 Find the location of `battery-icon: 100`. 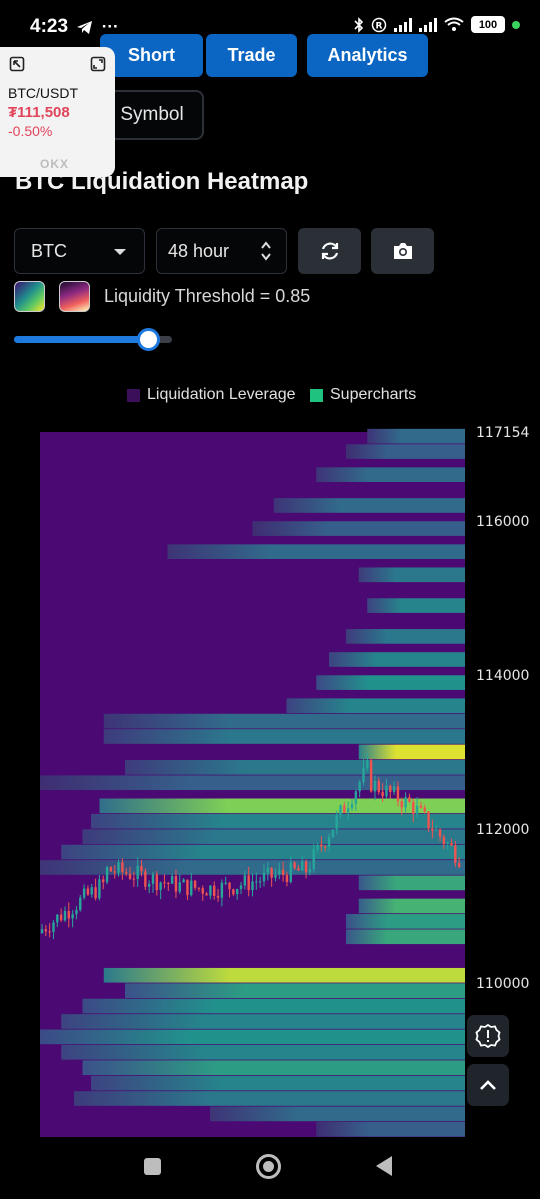

battery-icon: 100 is located at coordinates (488, 24).